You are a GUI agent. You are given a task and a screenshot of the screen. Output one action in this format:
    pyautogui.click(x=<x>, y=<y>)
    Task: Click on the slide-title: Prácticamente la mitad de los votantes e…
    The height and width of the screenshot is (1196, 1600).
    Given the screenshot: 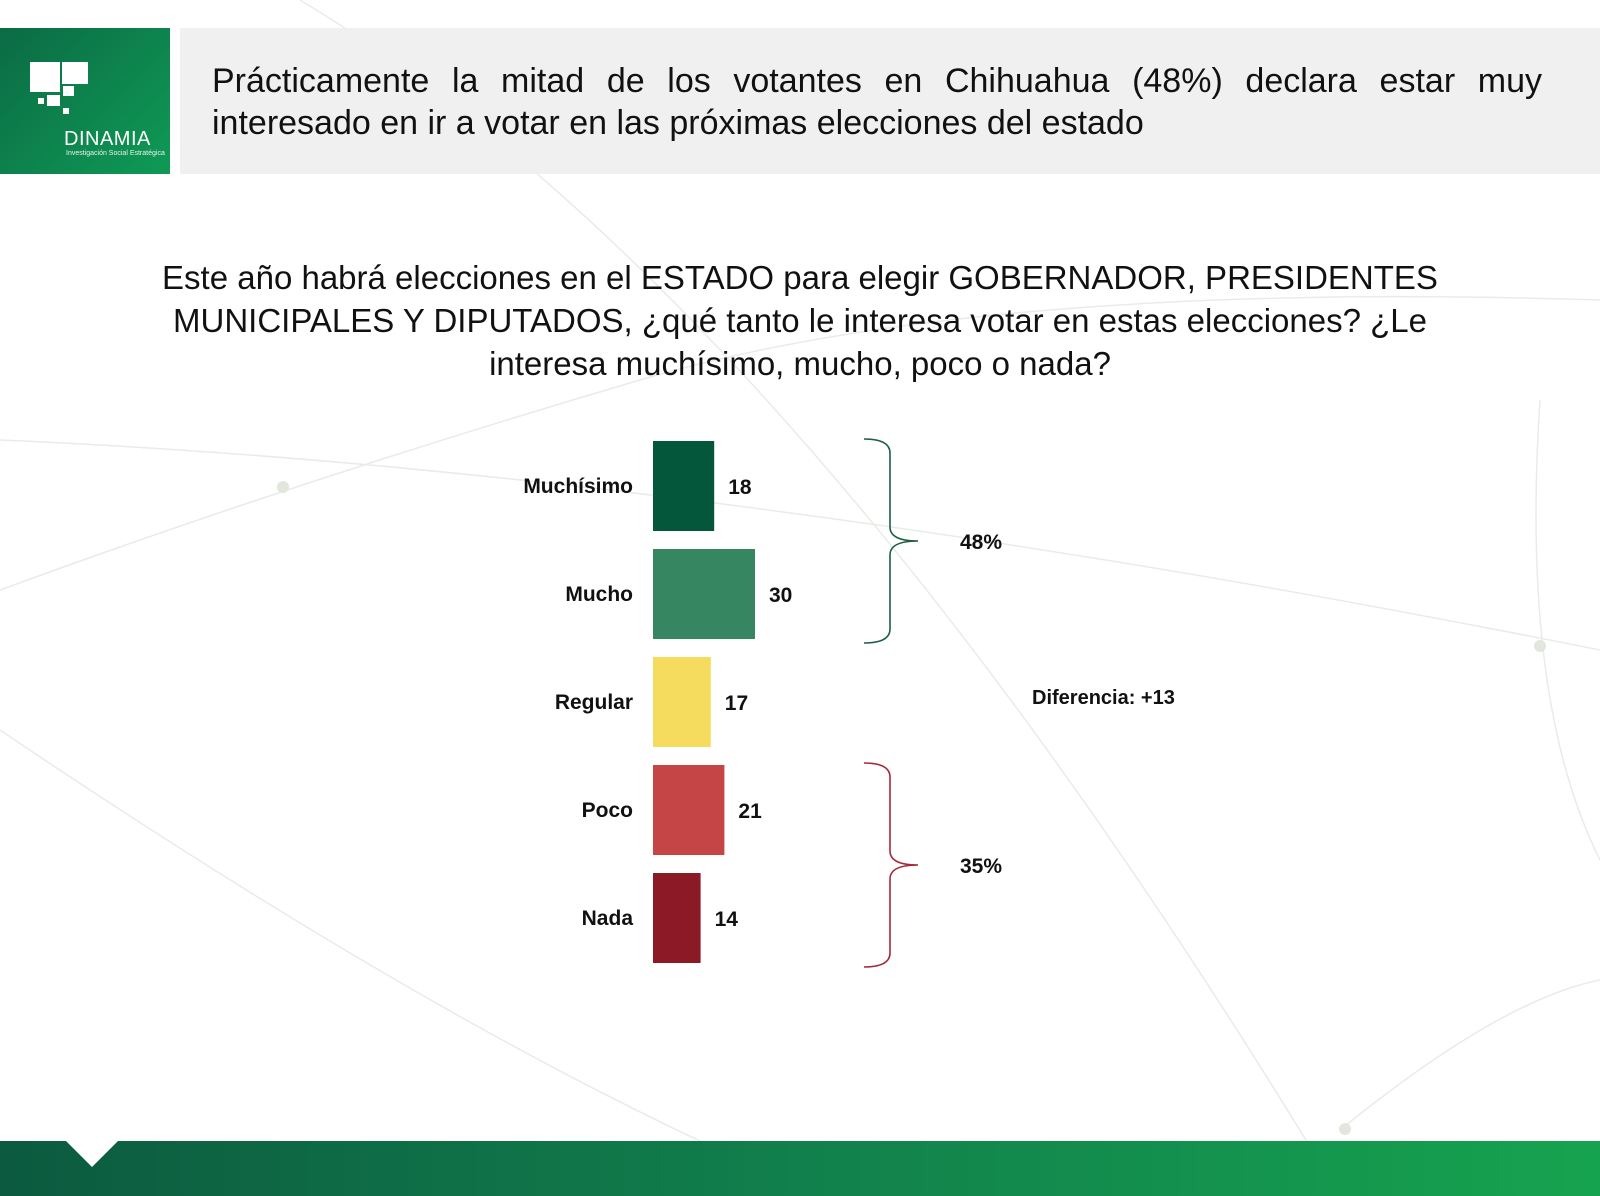 What is the action you would take?
    pyautogui.click(x=877, y=102)
    